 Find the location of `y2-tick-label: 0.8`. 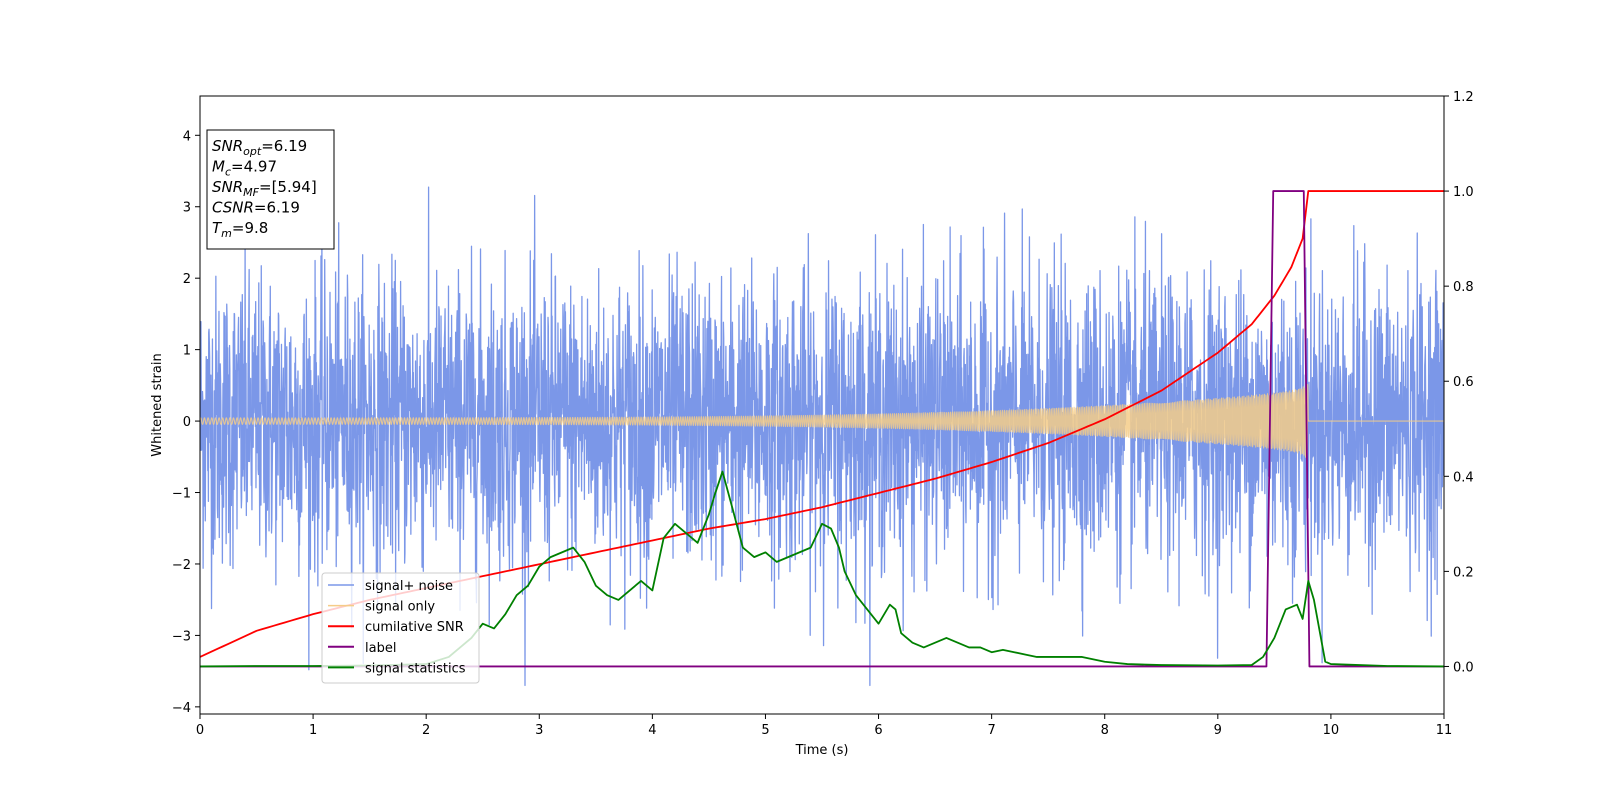

y2-tick-label: 0.8 is located at coordinates (1463, 287).